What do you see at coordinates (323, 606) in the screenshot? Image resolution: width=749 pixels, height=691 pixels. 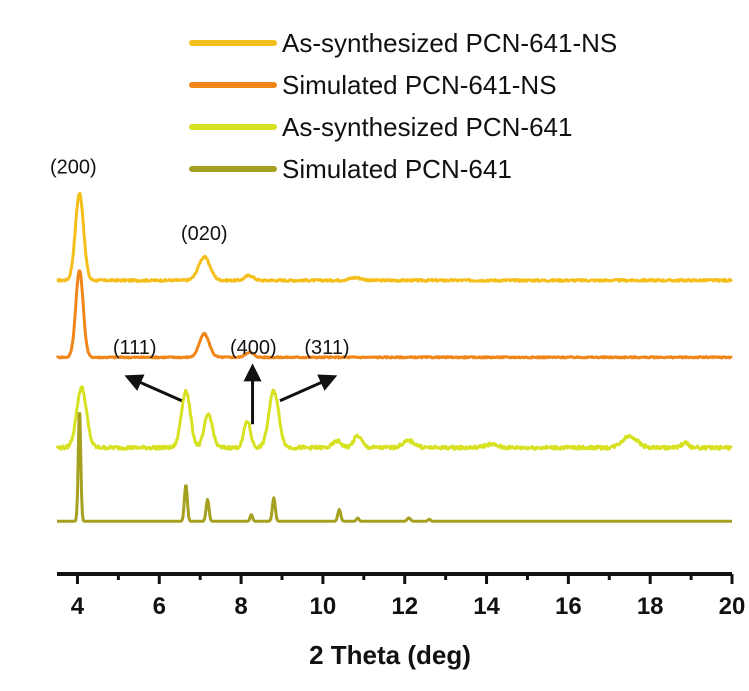 I see `x-tick-label: 10` at bounding box center [323, 606].